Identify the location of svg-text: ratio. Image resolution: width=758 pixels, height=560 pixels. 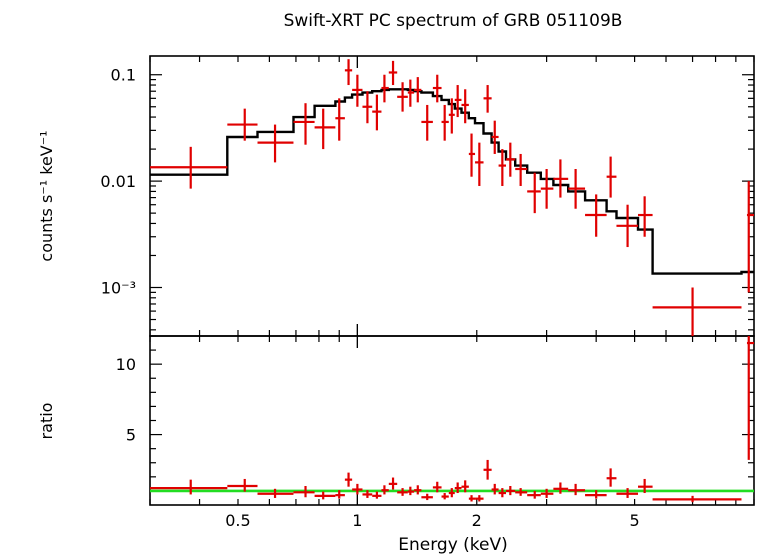
(46, 421).